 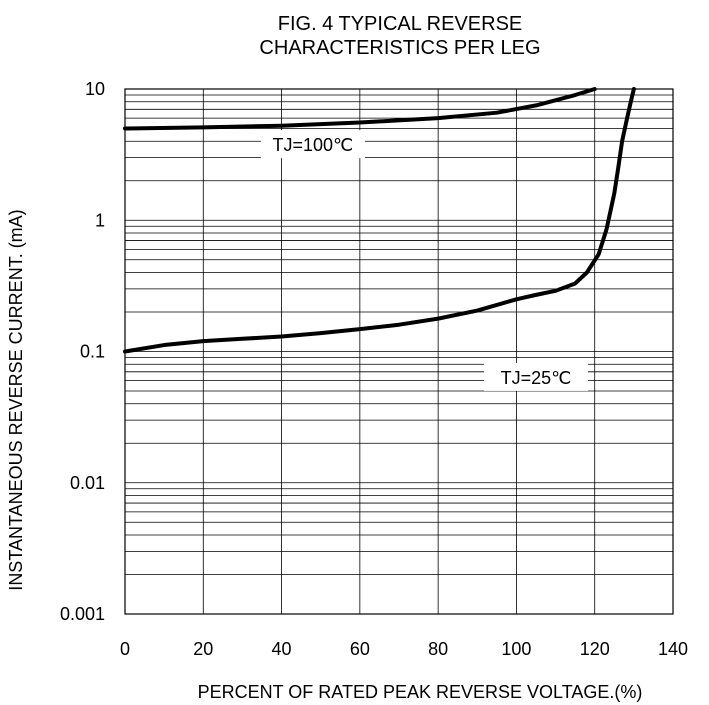 I want to click on annotation-label-tj-100: TJ=100℃, so click(x=313, y=145).